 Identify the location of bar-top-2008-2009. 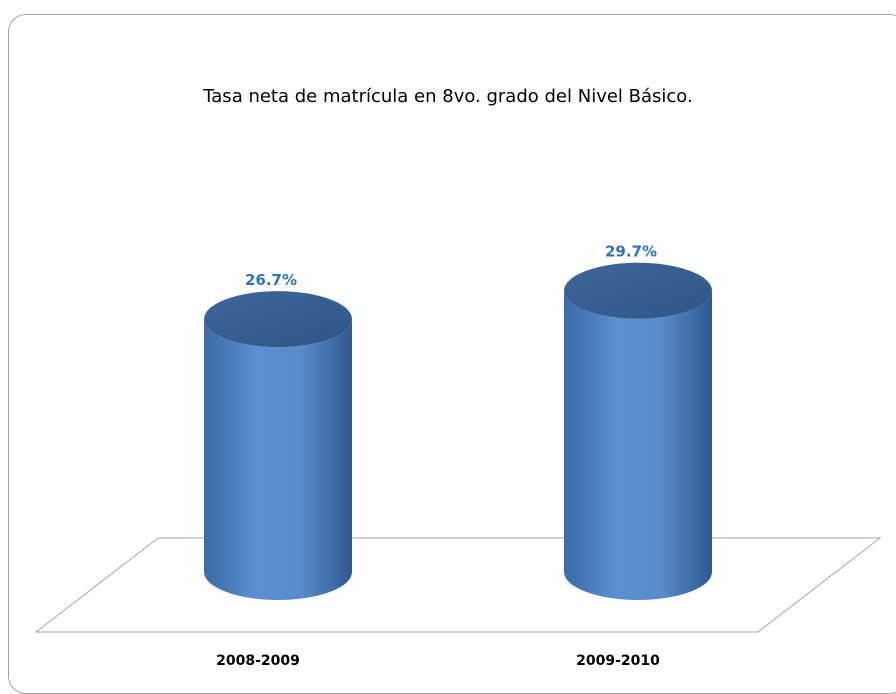
(278, 319).